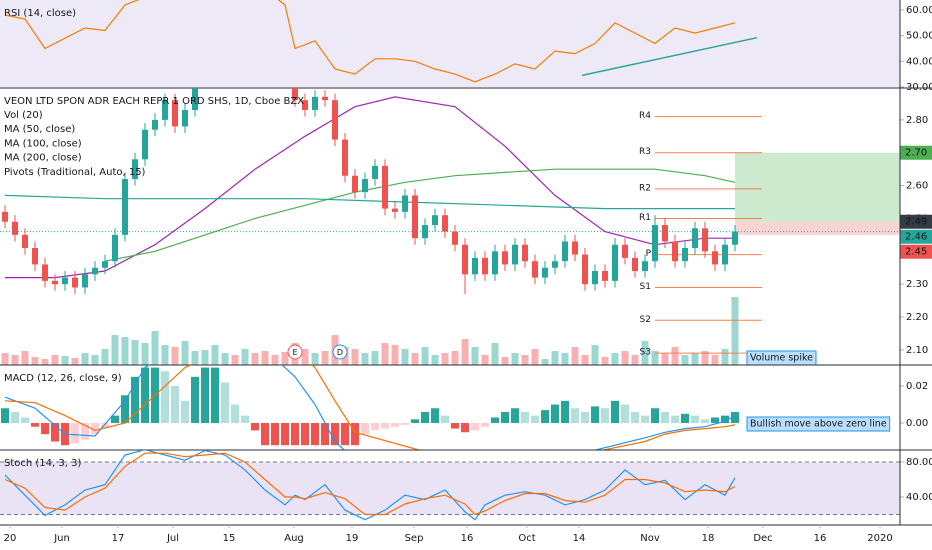  Describe the element at coordinates (370, 407) in the screenshot. I see `macd-line` at that location.